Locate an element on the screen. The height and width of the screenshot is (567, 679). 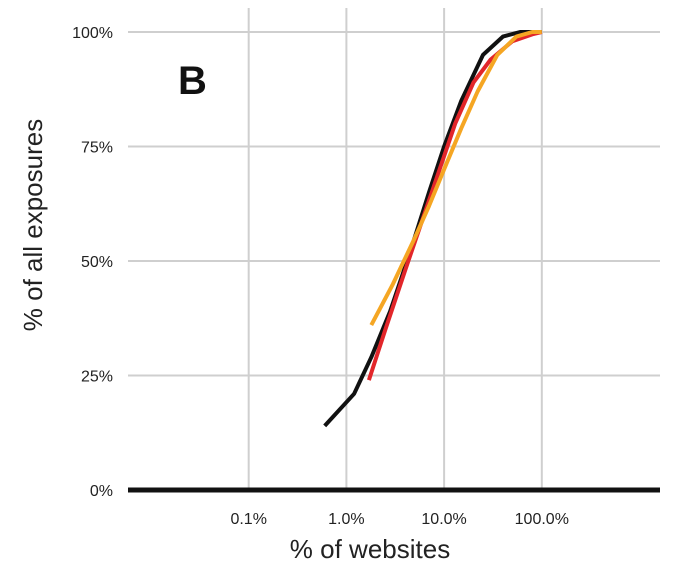
panel-label: B is located at coordinates (192, 81).